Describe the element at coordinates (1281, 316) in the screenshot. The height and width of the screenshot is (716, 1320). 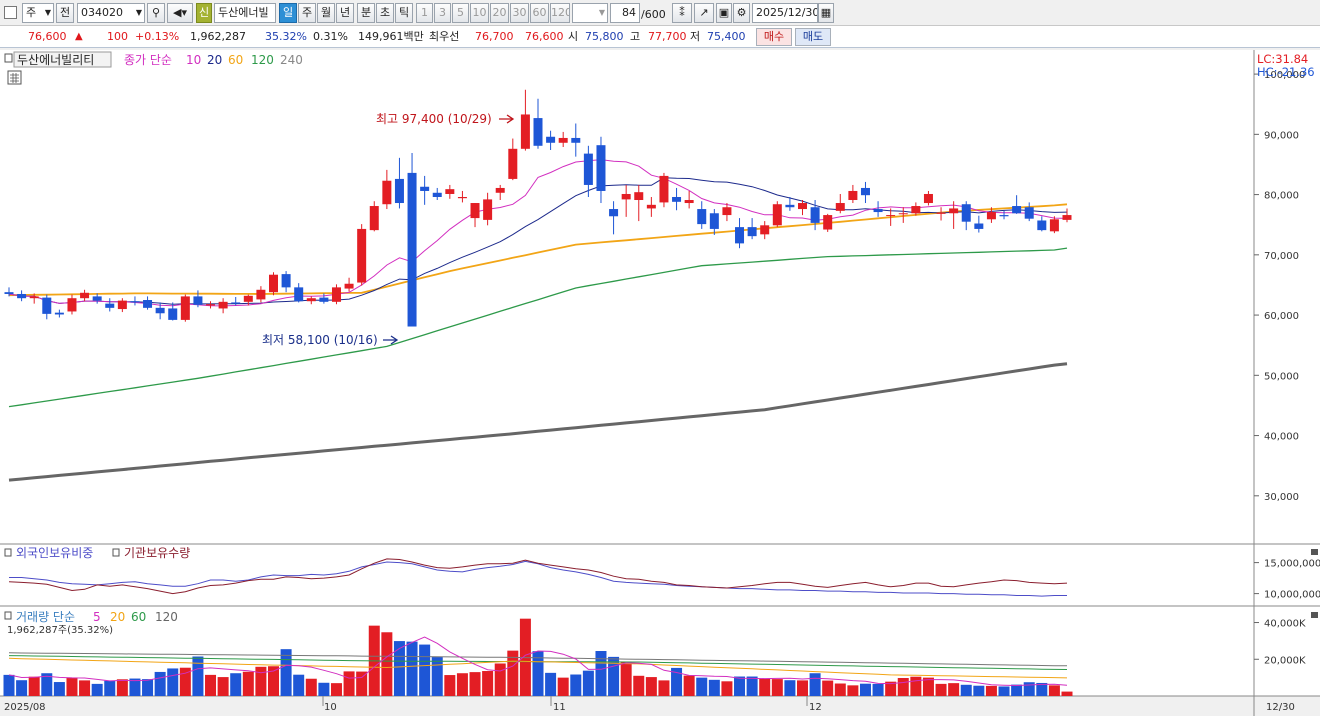
I see `price-tick-label: 60,000` at that location.